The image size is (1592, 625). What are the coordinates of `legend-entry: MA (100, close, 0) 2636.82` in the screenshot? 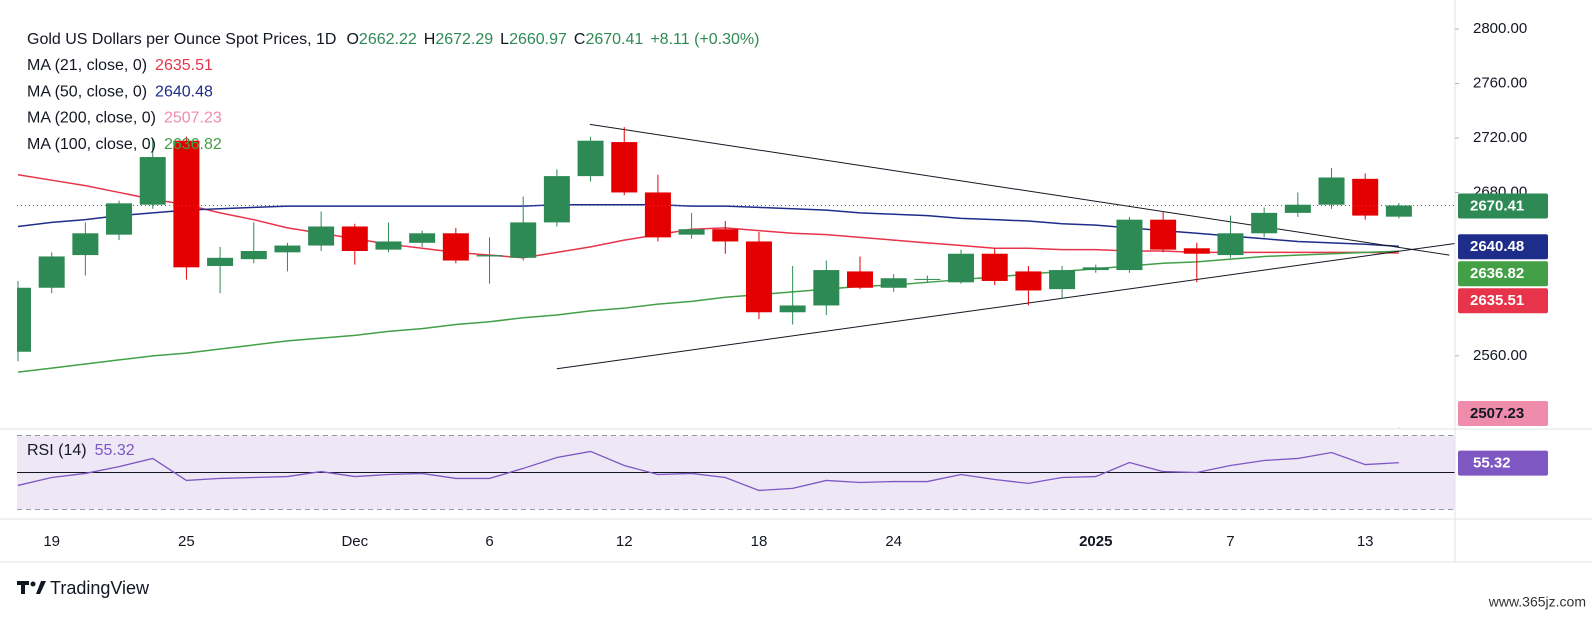 It's located at (124, 144).